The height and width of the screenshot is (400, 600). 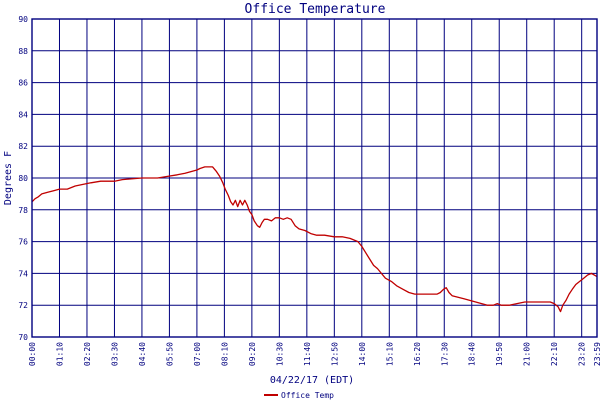 What do you see at coordinates (59, 354) in the screenshot?
I see `x-tick-label: 01:10` at bounding box center [59, 354].